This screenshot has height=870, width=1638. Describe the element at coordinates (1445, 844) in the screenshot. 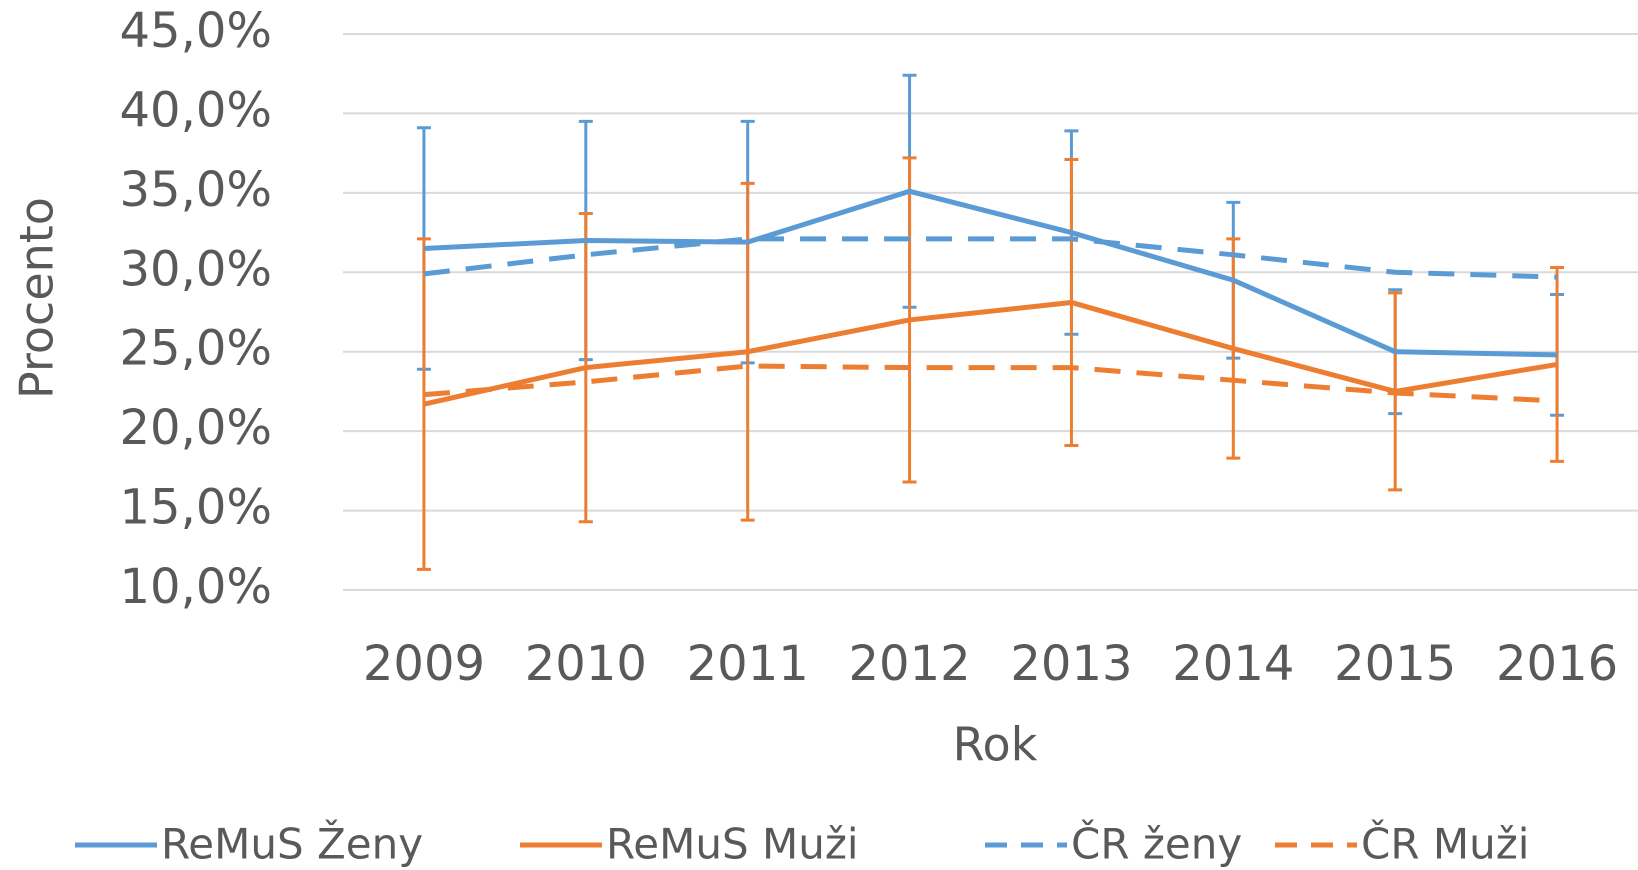

I see `legend-label: ČR Muži` at that location.